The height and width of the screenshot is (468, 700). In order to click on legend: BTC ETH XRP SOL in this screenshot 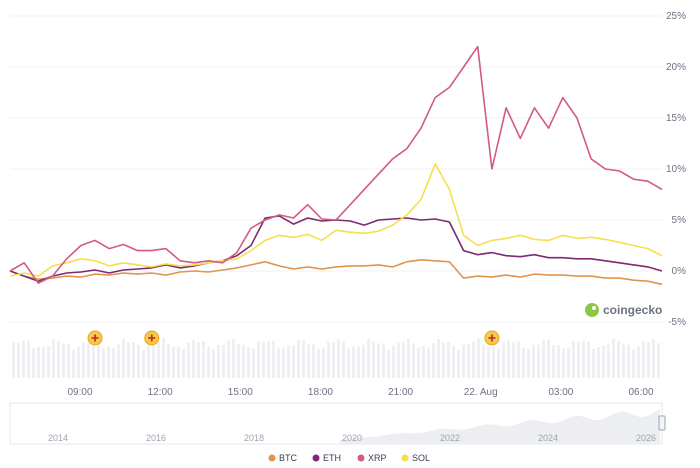, I will do `click(349, 458)`.